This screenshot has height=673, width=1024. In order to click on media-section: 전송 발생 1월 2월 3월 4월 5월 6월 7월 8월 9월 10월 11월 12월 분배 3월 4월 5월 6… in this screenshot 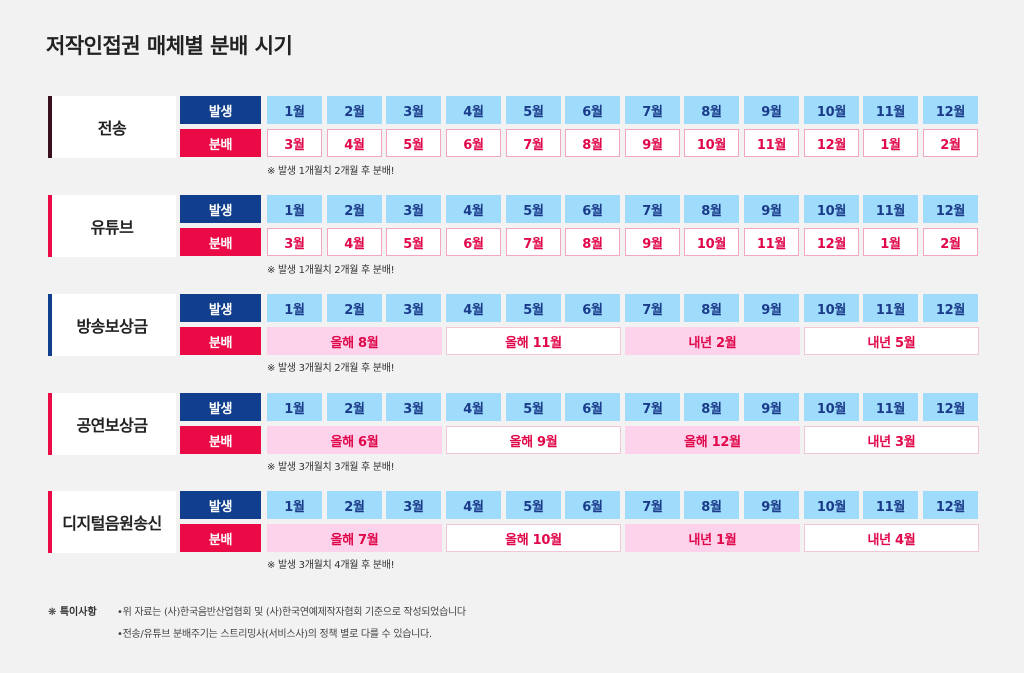, I will do `click(513, 127)`.